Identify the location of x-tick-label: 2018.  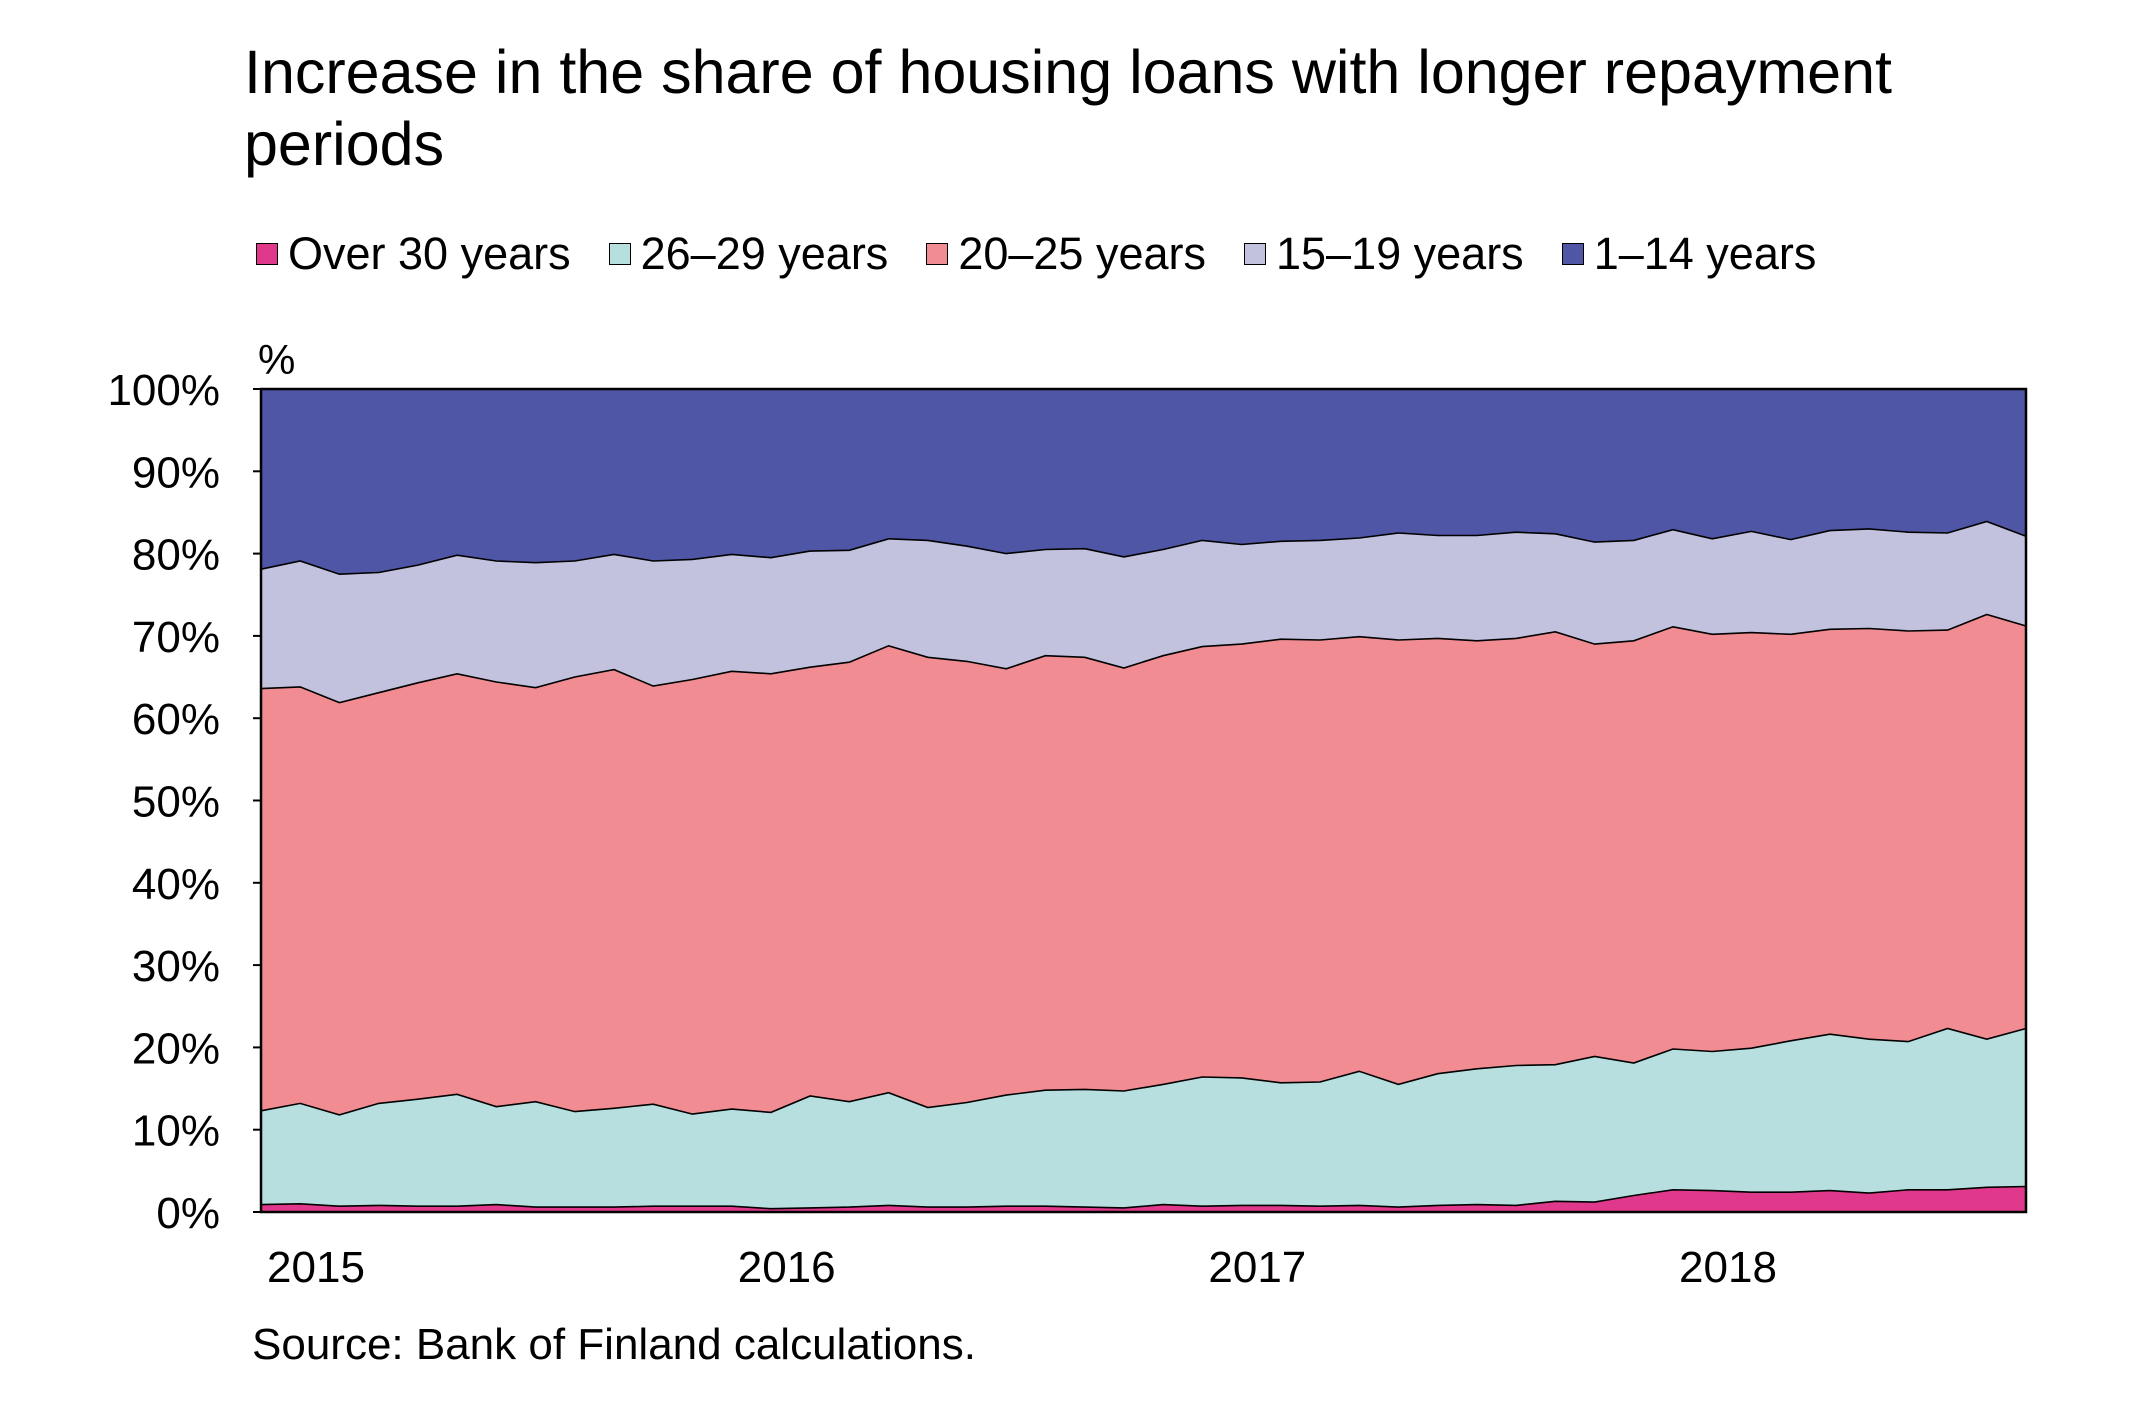
(1728, 1267).